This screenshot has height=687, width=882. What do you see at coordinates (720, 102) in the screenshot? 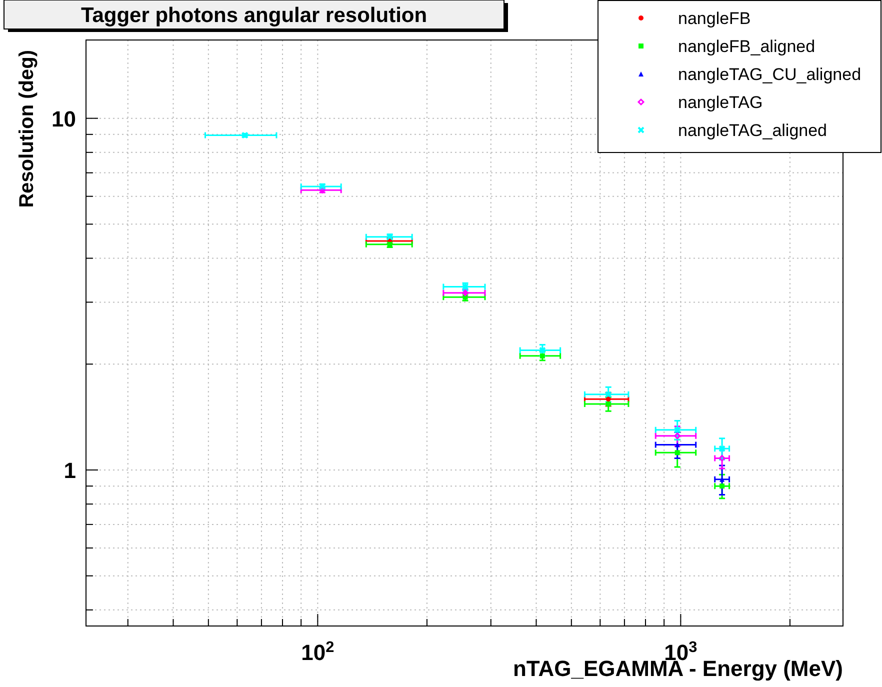
I see `legend-label: nangleTAG` at bounding box center [720, 102].